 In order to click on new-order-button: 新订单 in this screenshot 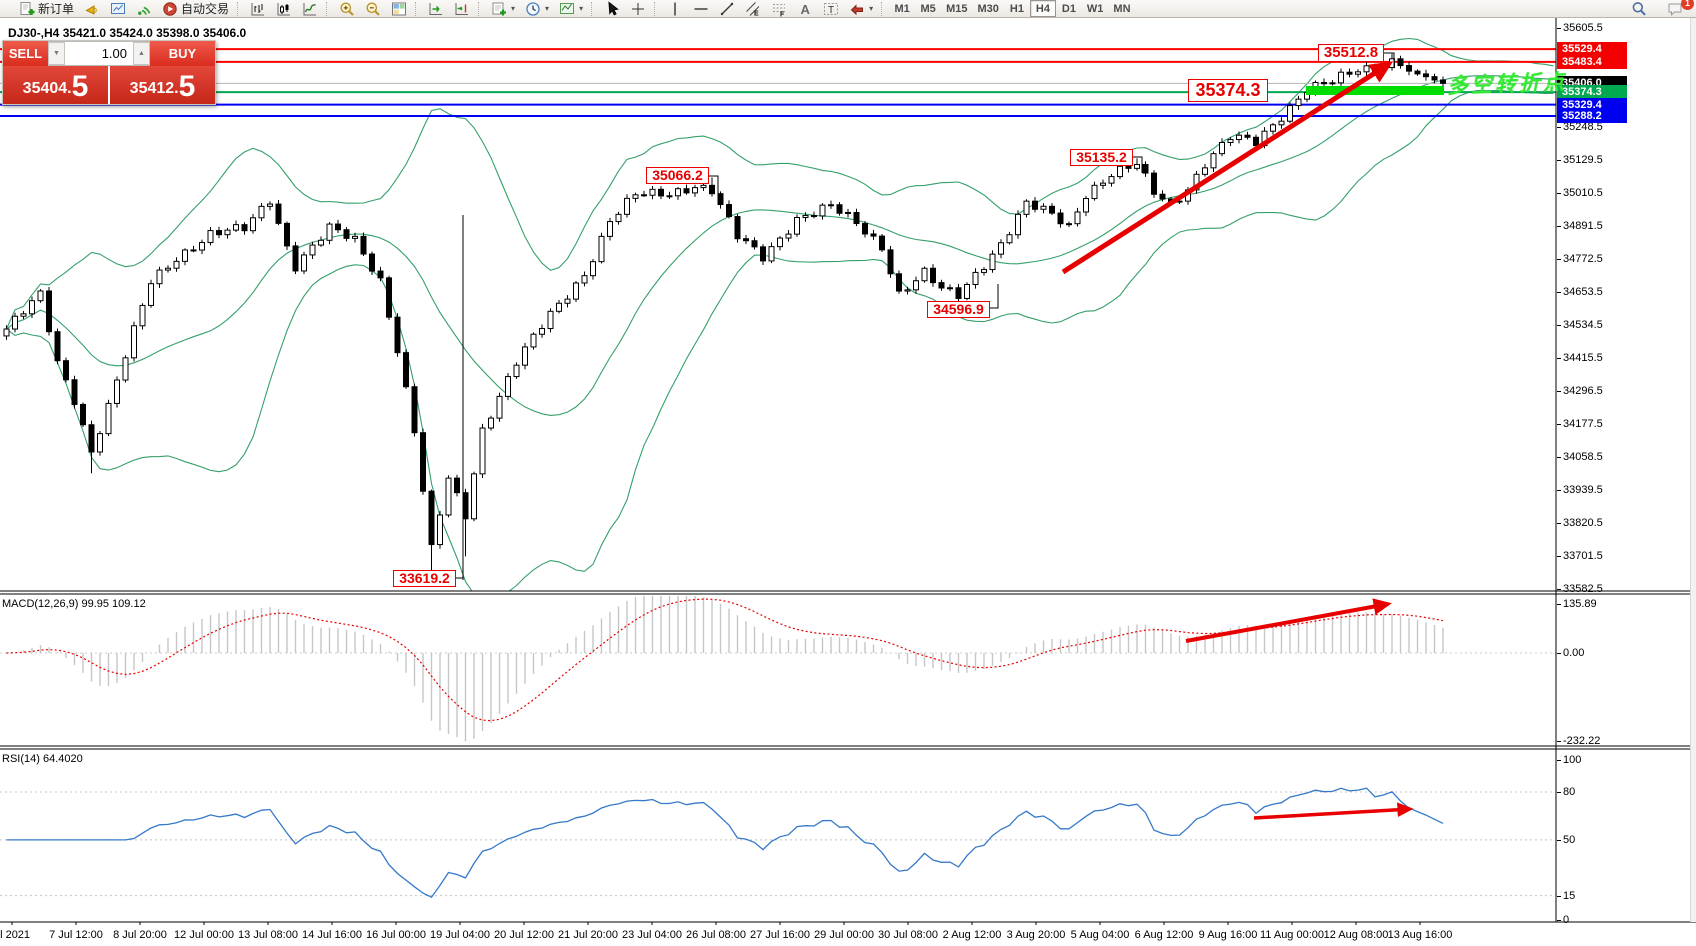, I will do `click(46, 8)`.